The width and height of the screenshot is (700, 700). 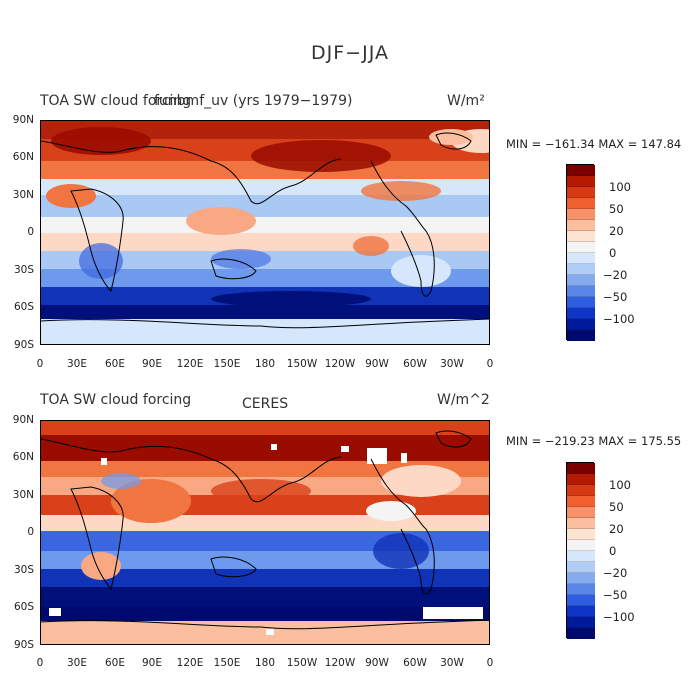 What do you see at coordinates (613, 551) in the screenshot?
I see `panel2-colorbar-label: 0` at bounding box center [613, 551].